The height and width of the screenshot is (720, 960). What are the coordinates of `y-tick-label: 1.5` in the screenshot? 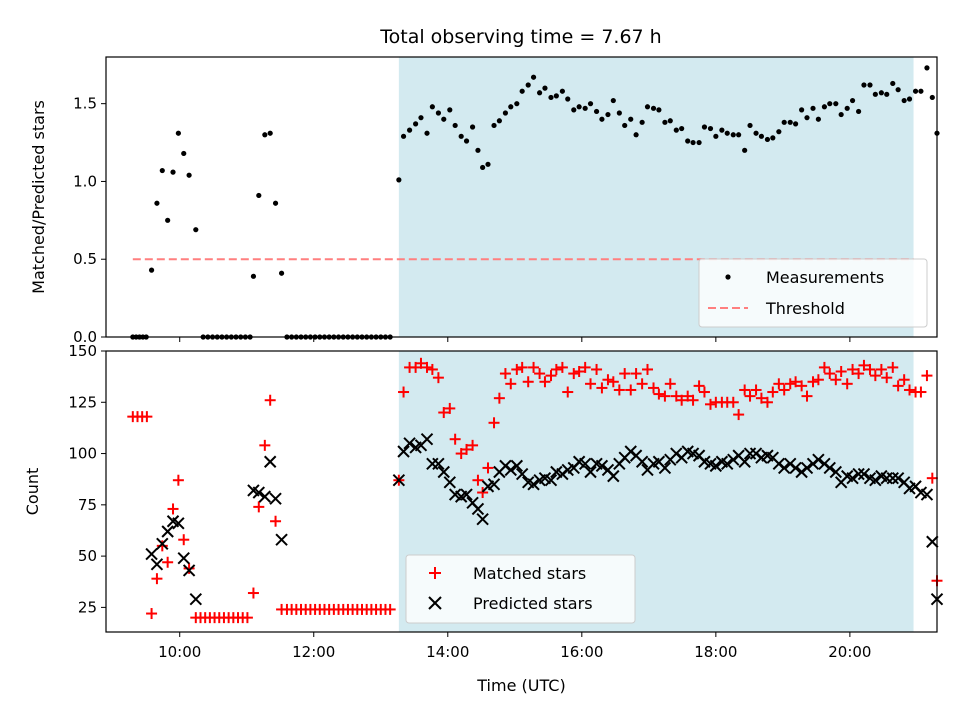 It's located at (85, 104).